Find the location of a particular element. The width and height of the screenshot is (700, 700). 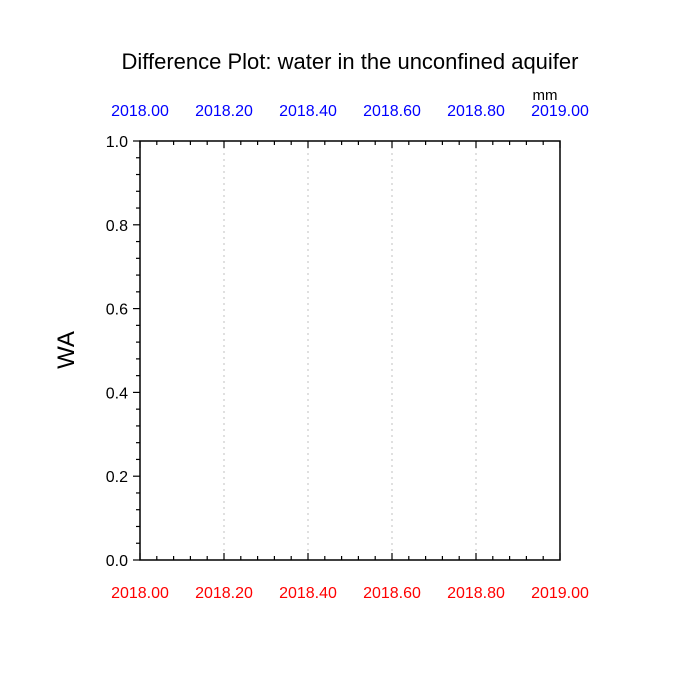

y-tick-label: 0.4 is located at coordinates (117, 393).